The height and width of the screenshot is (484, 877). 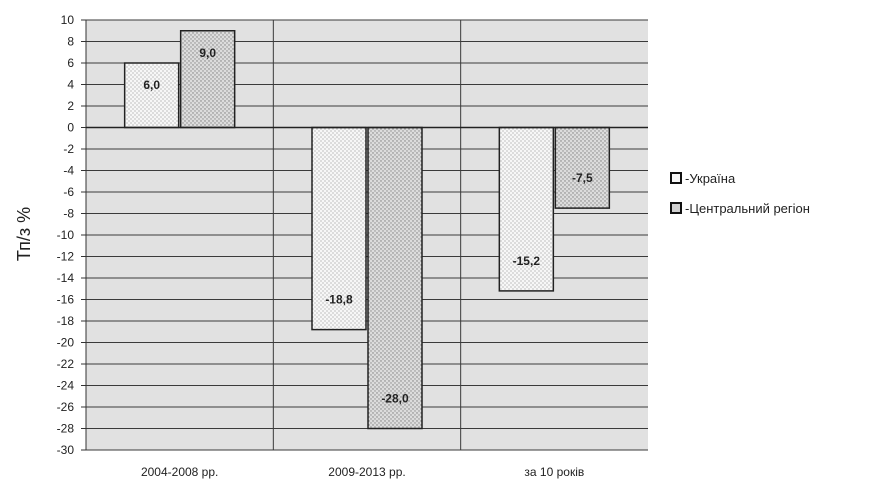 I want to click on y-tick-label: -8, so click(x=68, y=214).